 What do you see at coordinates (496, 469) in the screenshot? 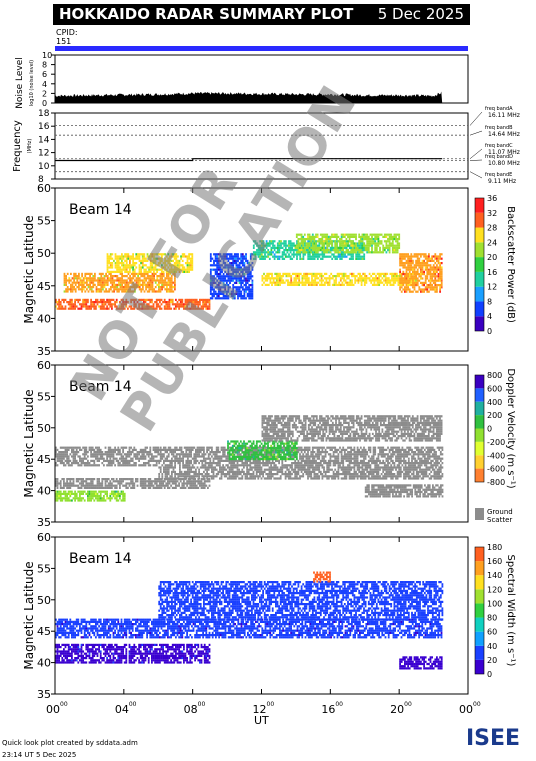
I see `colorbar-tick-label: -600` at bounding box center [496, 469].